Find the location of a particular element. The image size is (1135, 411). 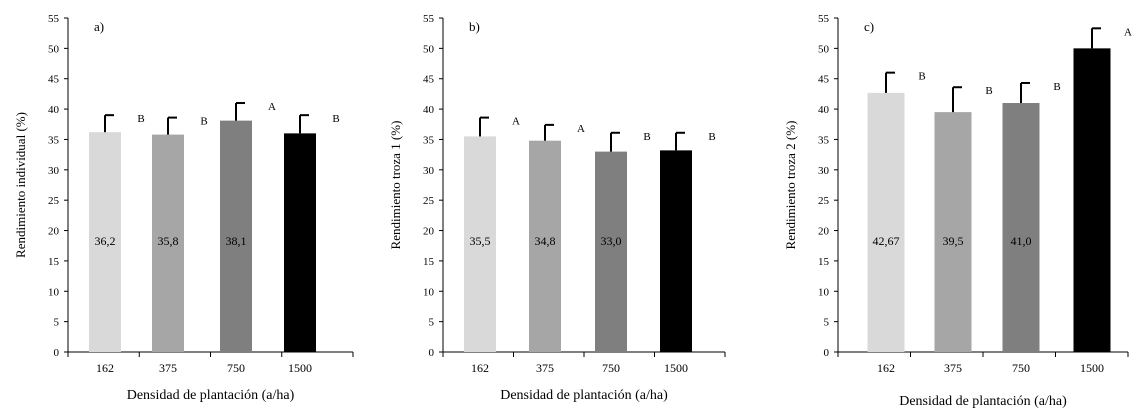

bar-value-label: 36,2 is located at coordinates (105, 241).